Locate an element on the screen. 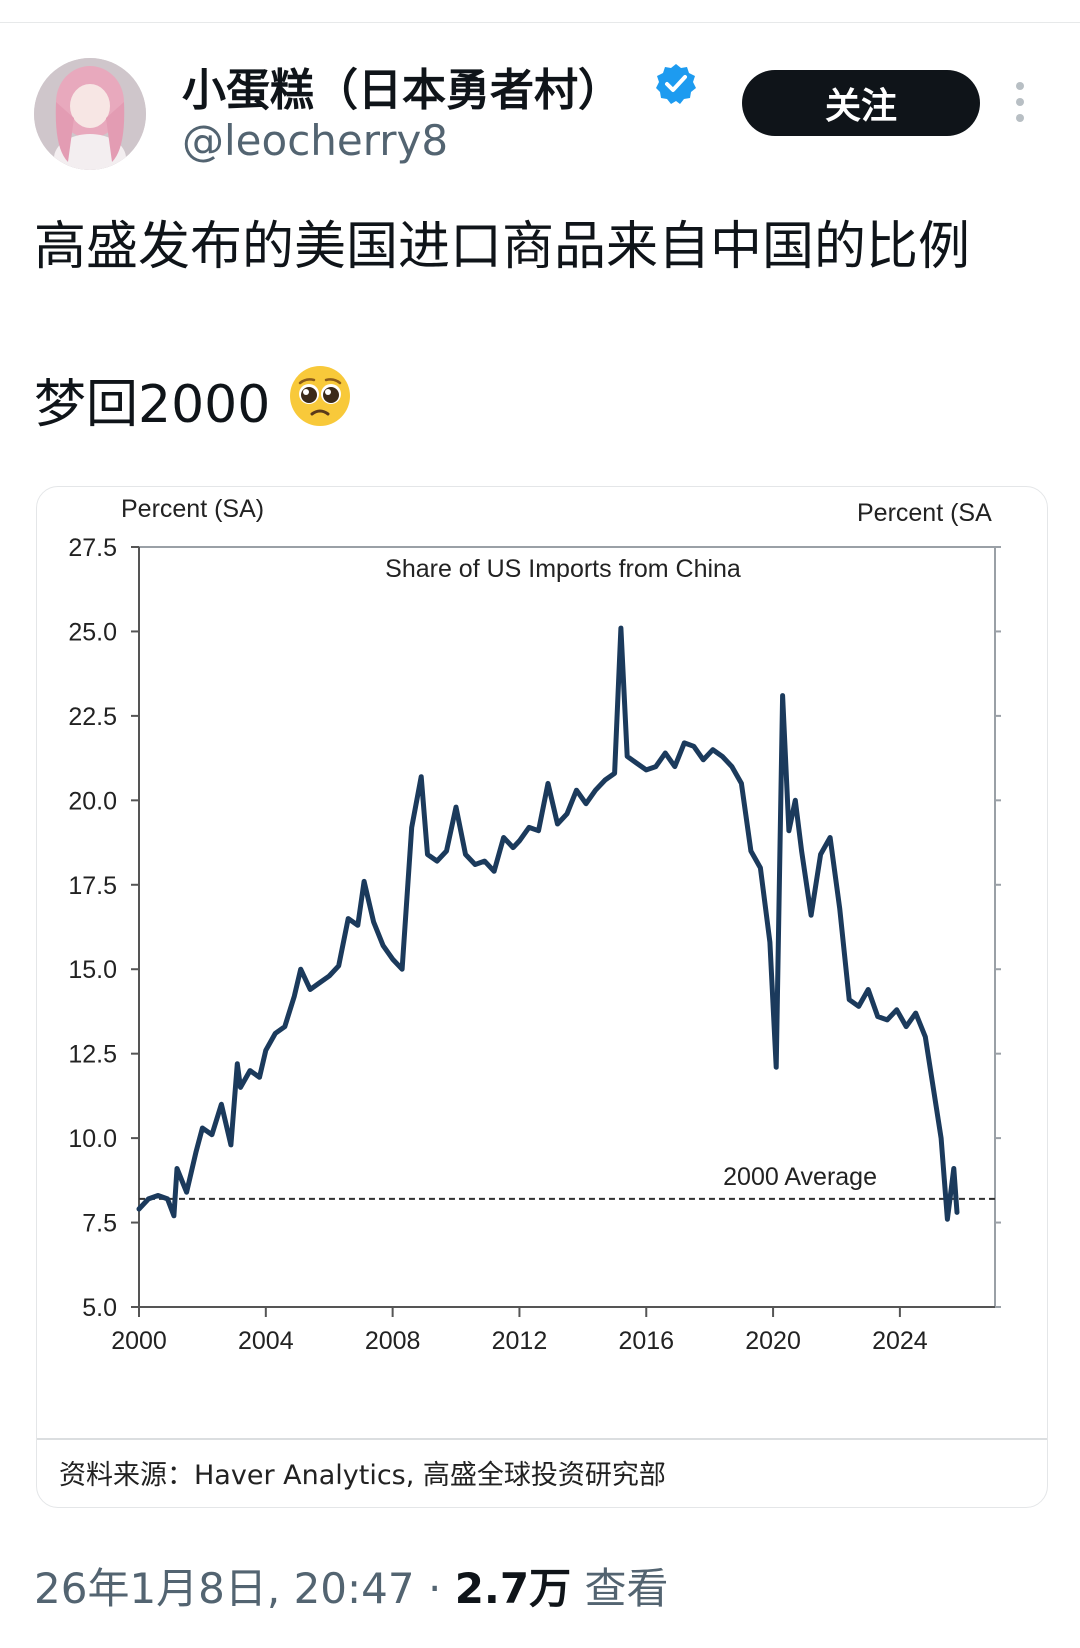 The width and height of the screenshot is (1080, 1648). user-avatar is located at coordinates (90, 114).